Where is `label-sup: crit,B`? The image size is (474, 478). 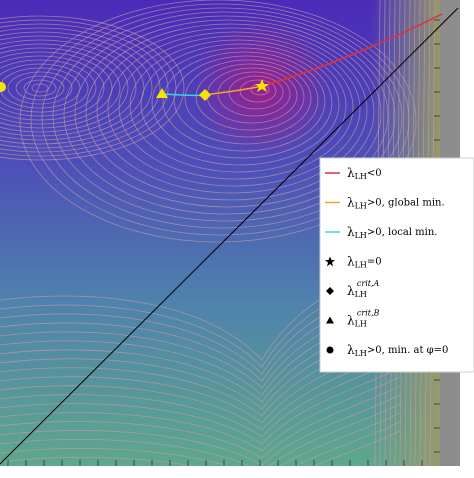
label-sup: crit,B is located at coordinates (368, 313).